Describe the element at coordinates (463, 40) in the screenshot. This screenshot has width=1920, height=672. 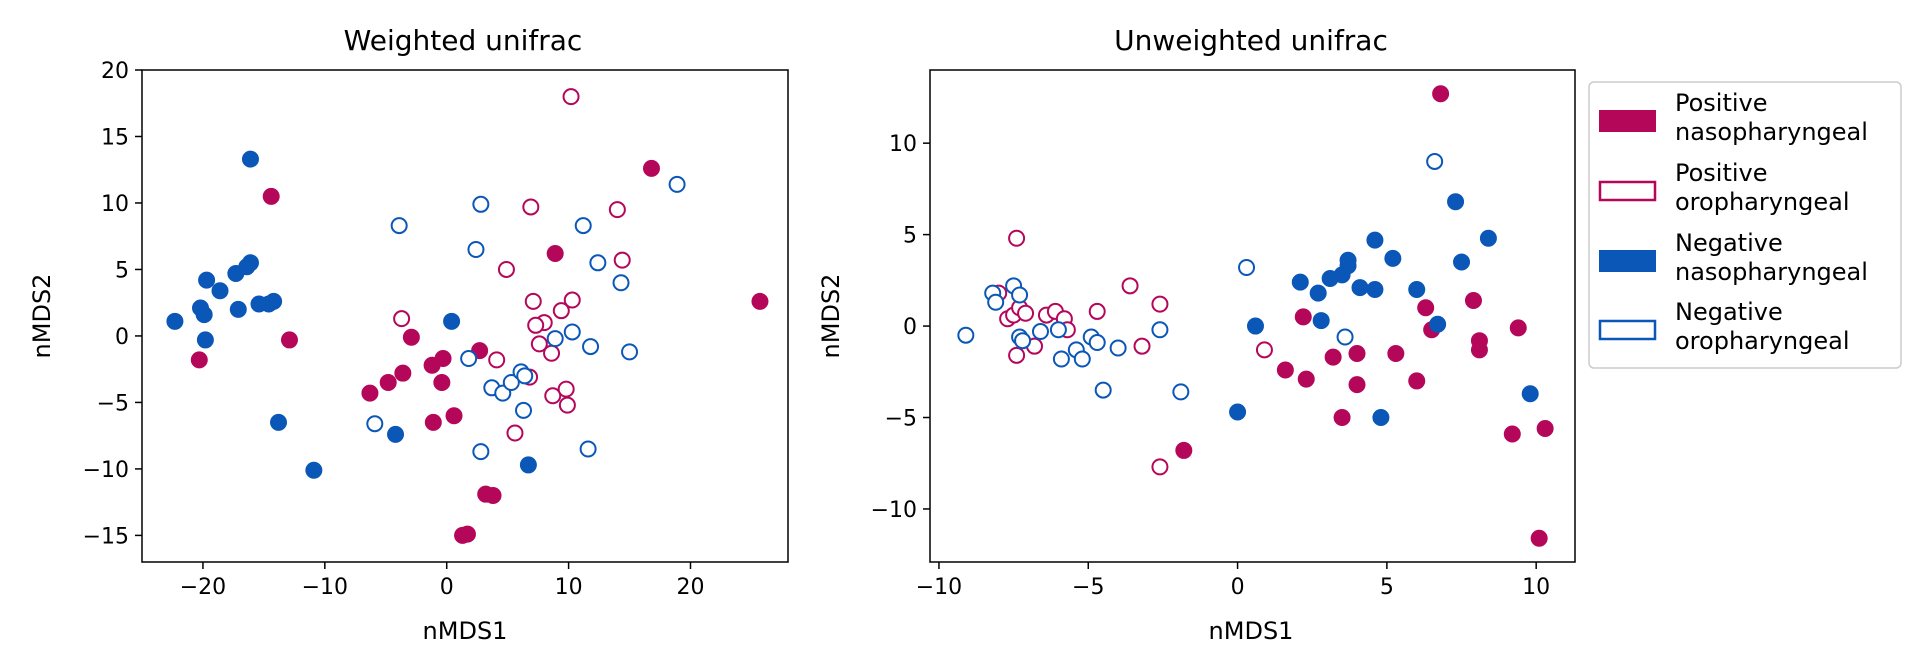
I see `panel-title: Weighted unifrac` at that location.